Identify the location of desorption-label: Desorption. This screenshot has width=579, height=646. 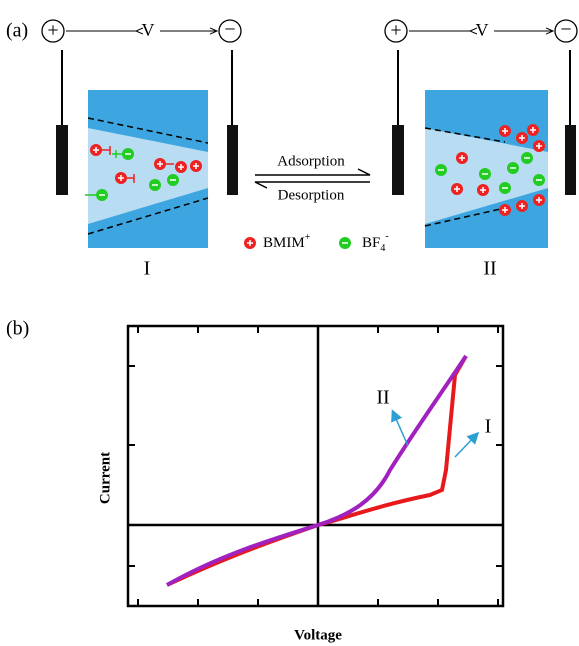
(311, 195).